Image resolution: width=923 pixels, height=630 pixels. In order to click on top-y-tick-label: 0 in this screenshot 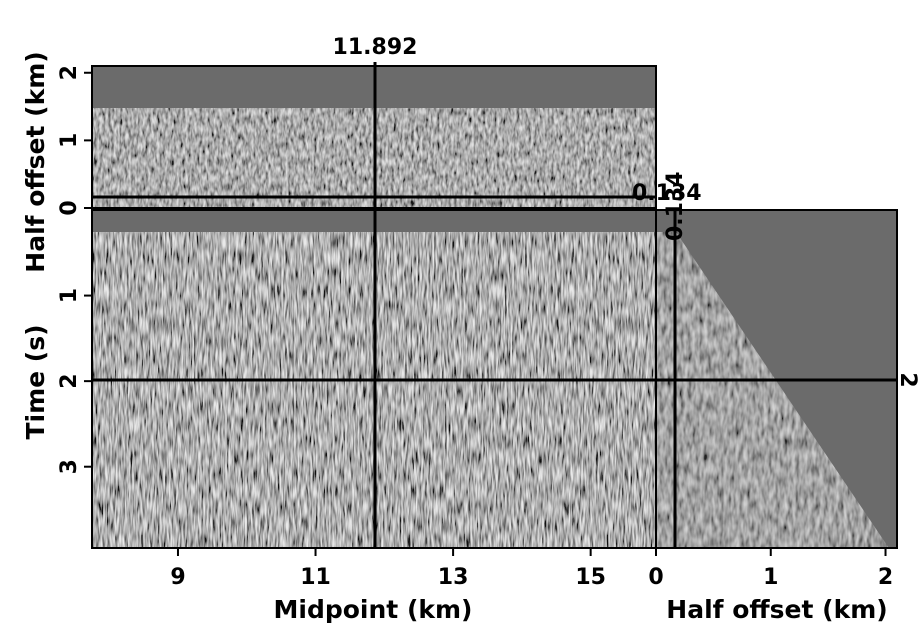, I will do `click(69, 207)`.